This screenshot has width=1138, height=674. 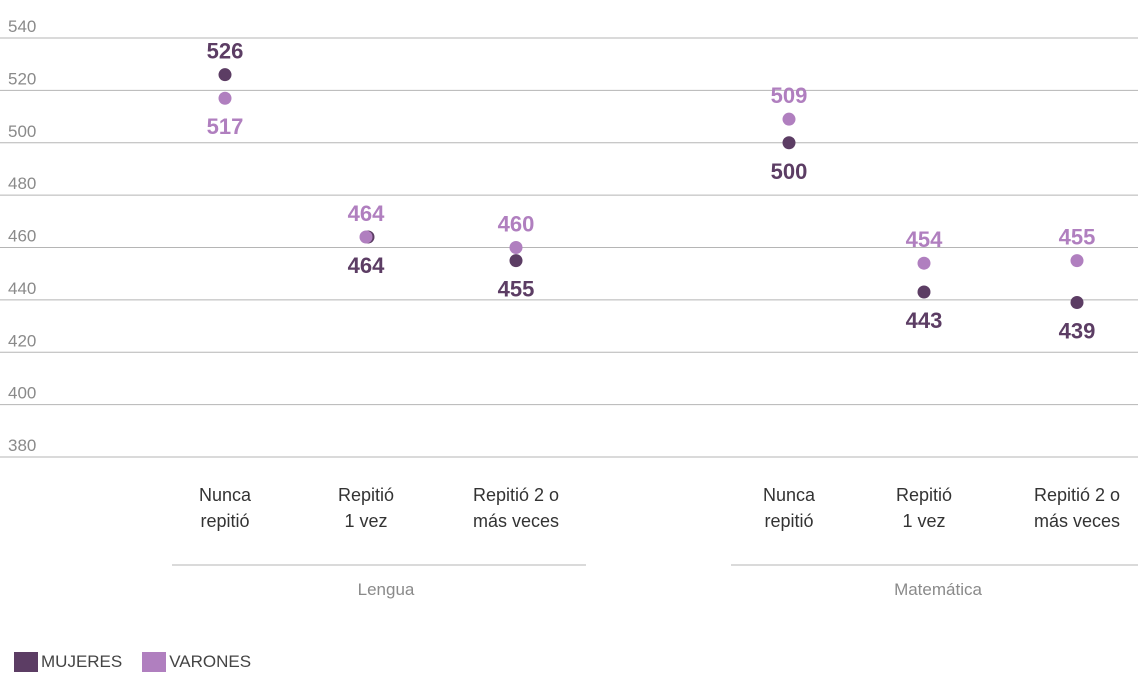 I want to click on data-label-mujeres-3: 500, so click(x=789, y=171).